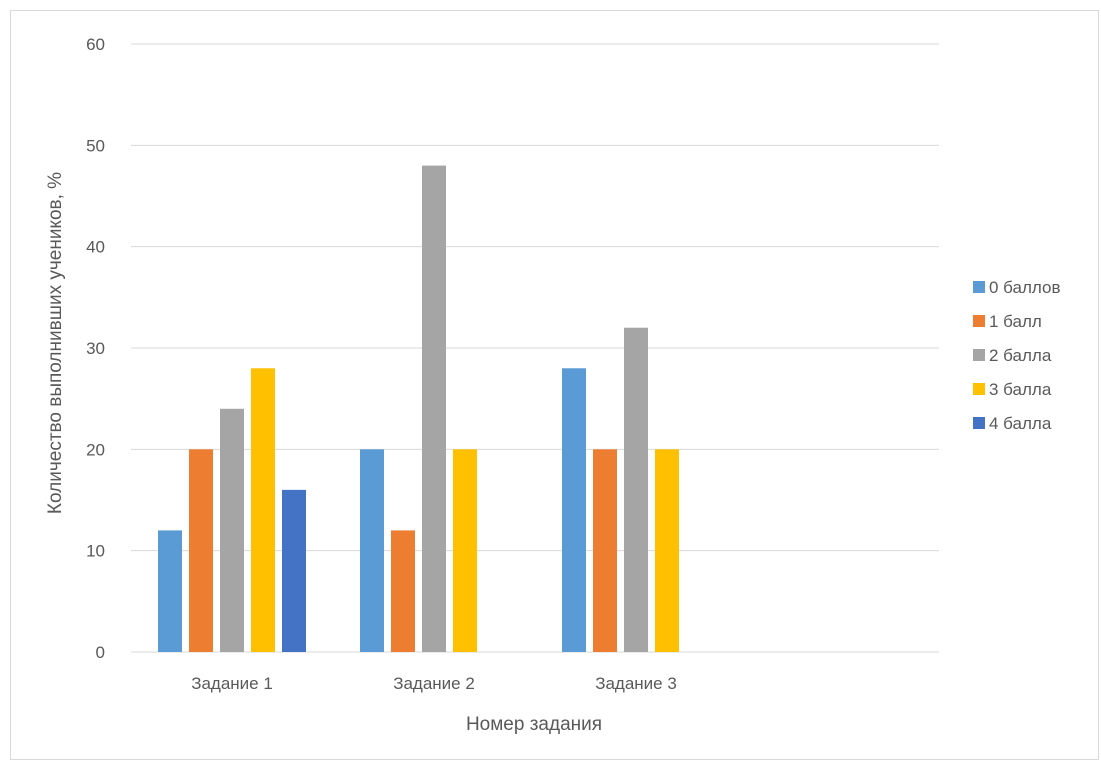 The height and width of the screenshot is (762, 1101). Describe the element at coordinates (534, 724) in the screenshot. I see `x-axis-title: Номер задания` at that location.